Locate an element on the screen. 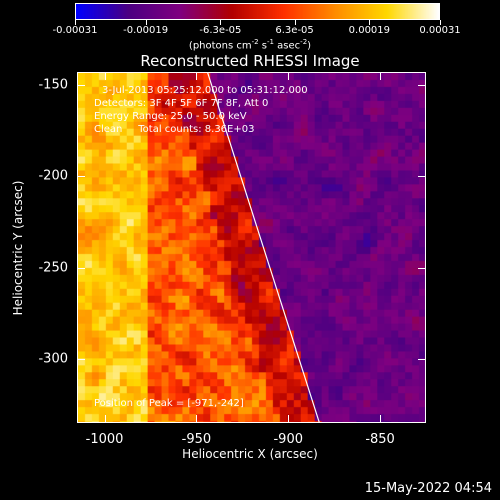 The width and height of the screenshot is (500, 500). clean-counts-text: Clean Total counts: 8.36E+03 is located at coordinates (174, 129).